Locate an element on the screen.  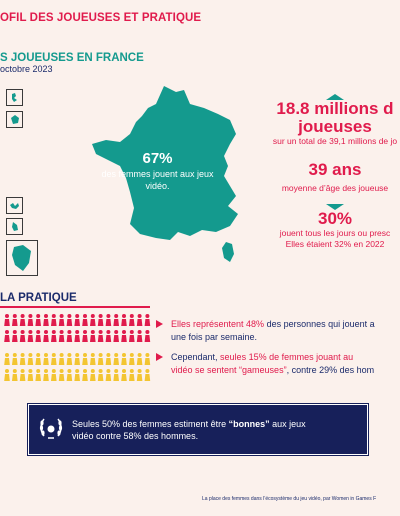
stat-small: jouent tous les jours ou presc is located at coordinates (335, 233).